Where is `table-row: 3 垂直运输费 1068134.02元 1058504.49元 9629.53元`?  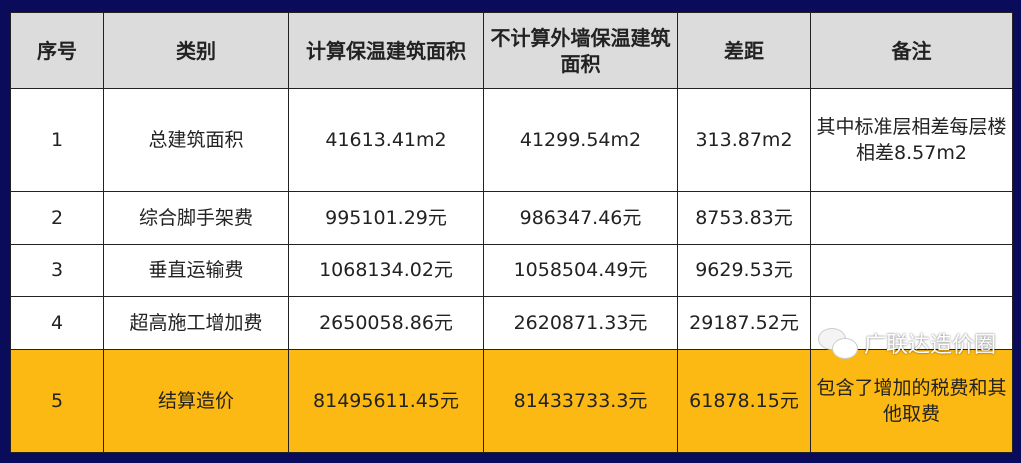
table-row: 3 垂直运输费 1068134.02元 1058504.49元 9629.53元 is located at coordinates (511, 270).